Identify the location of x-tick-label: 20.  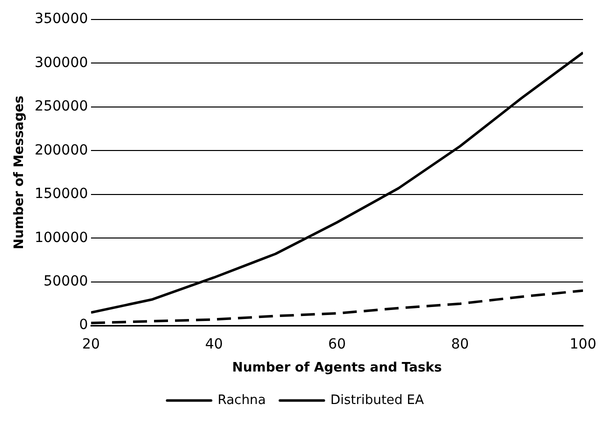
(91, 344).